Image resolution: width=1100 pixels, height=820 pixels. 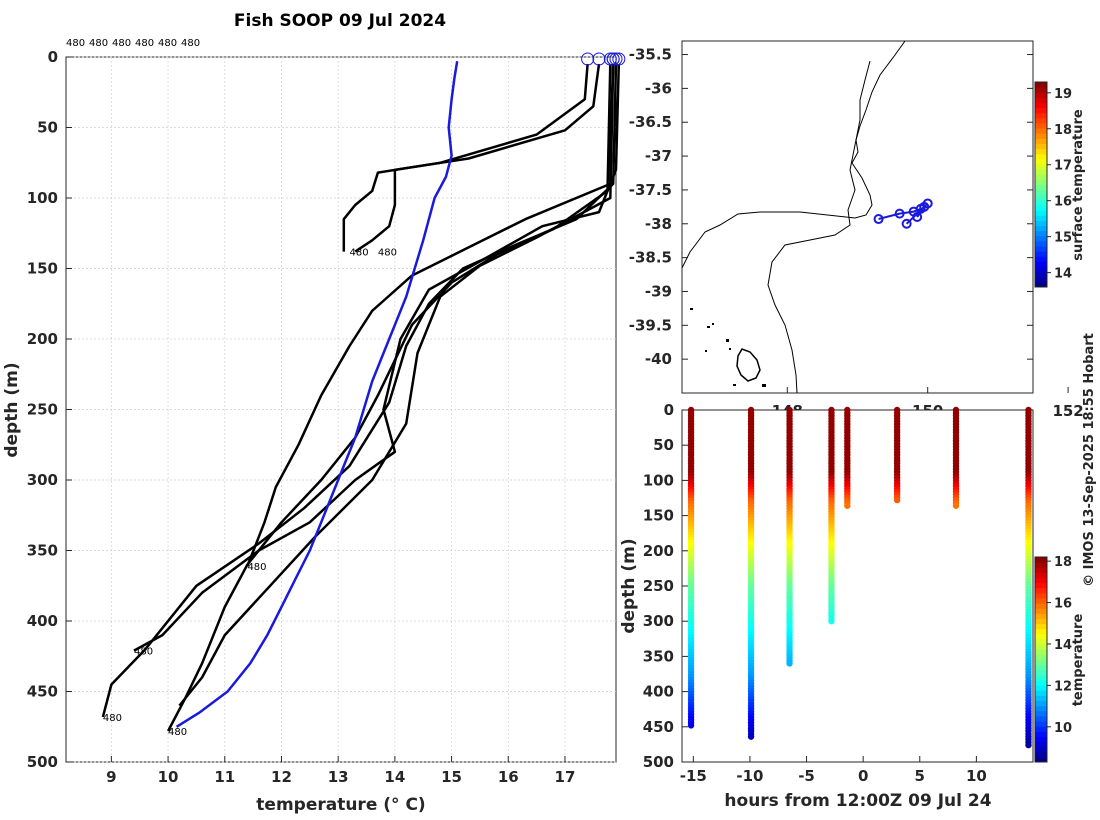 I want to click on x-tick-label: 11, so click(x=224, y=777).